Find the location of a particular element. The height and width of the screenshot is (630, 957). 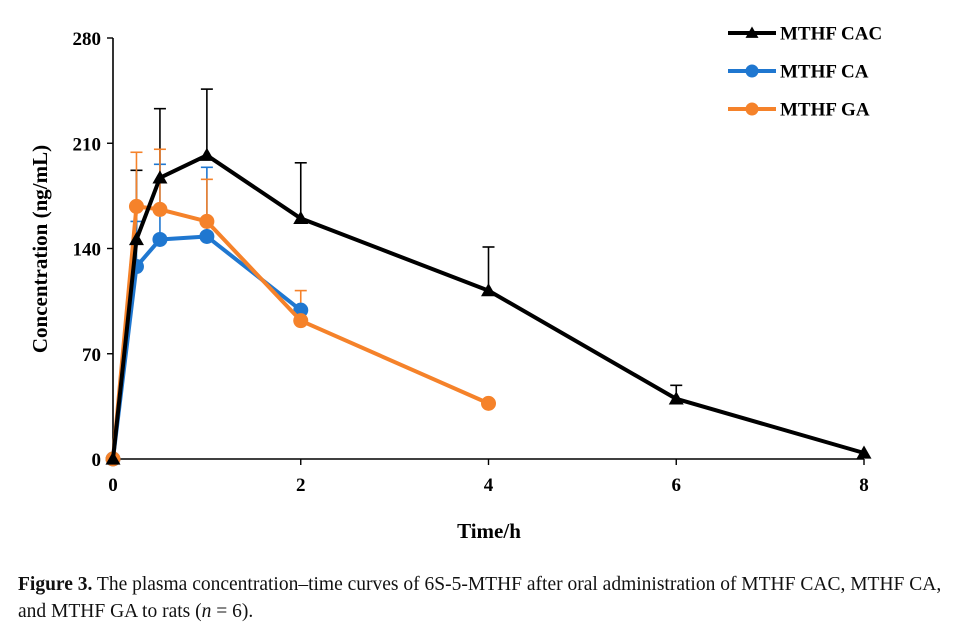

legend: MTHF CAC MTHF CA MTHF GA is located at coordinates (805, 72).